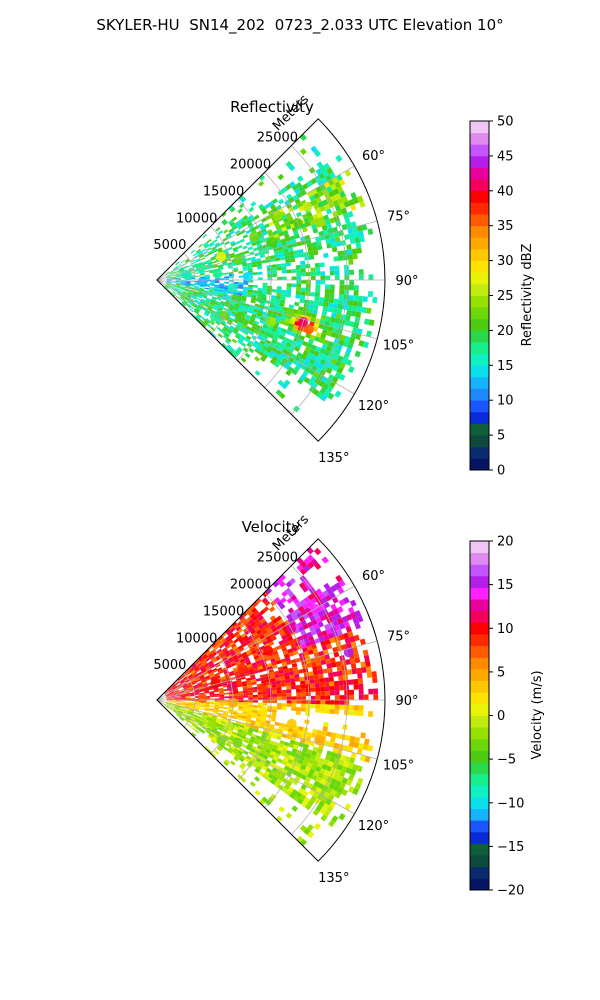  What do you see at coordinates (479, 861) in the screenshot?
I see `velocity-colorbar-swatch` at bounding box center [479, 861].